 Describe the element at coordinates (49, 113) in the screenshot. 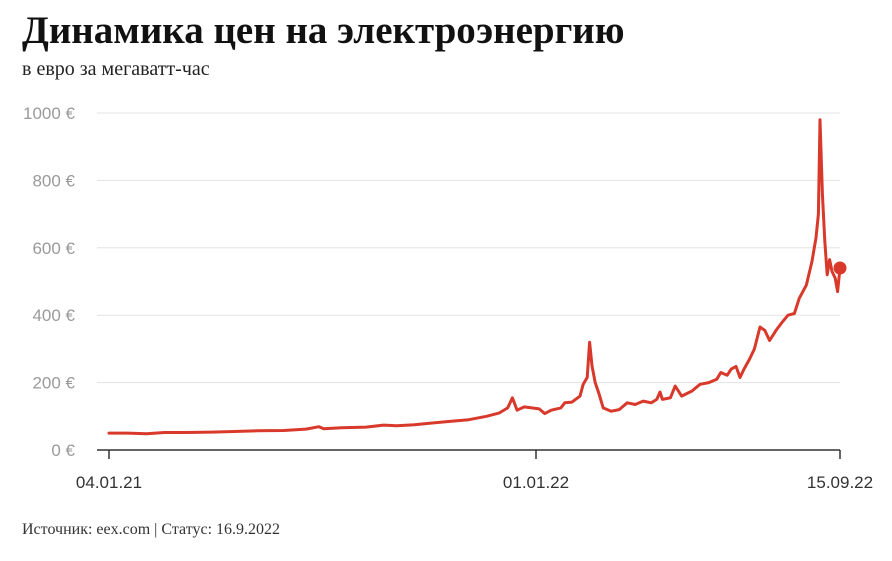

I see `y-tick-label-1000: 1000 €` at that location.